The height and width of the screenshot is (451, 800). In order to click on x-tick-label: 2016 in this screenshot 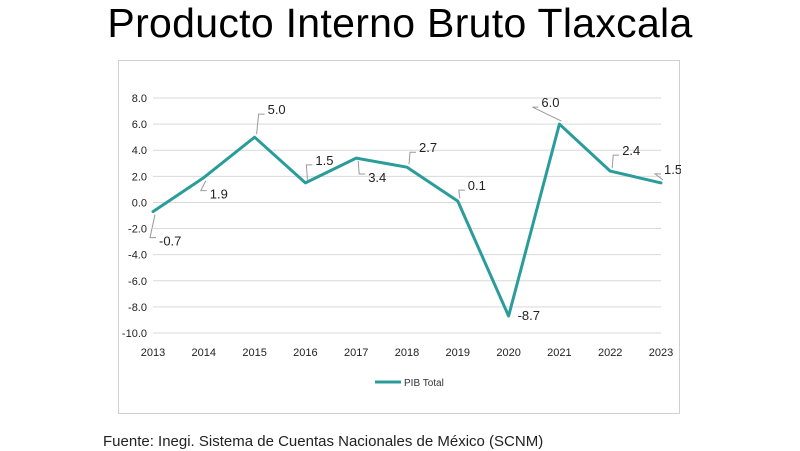, I will do `click(305, 353)`.